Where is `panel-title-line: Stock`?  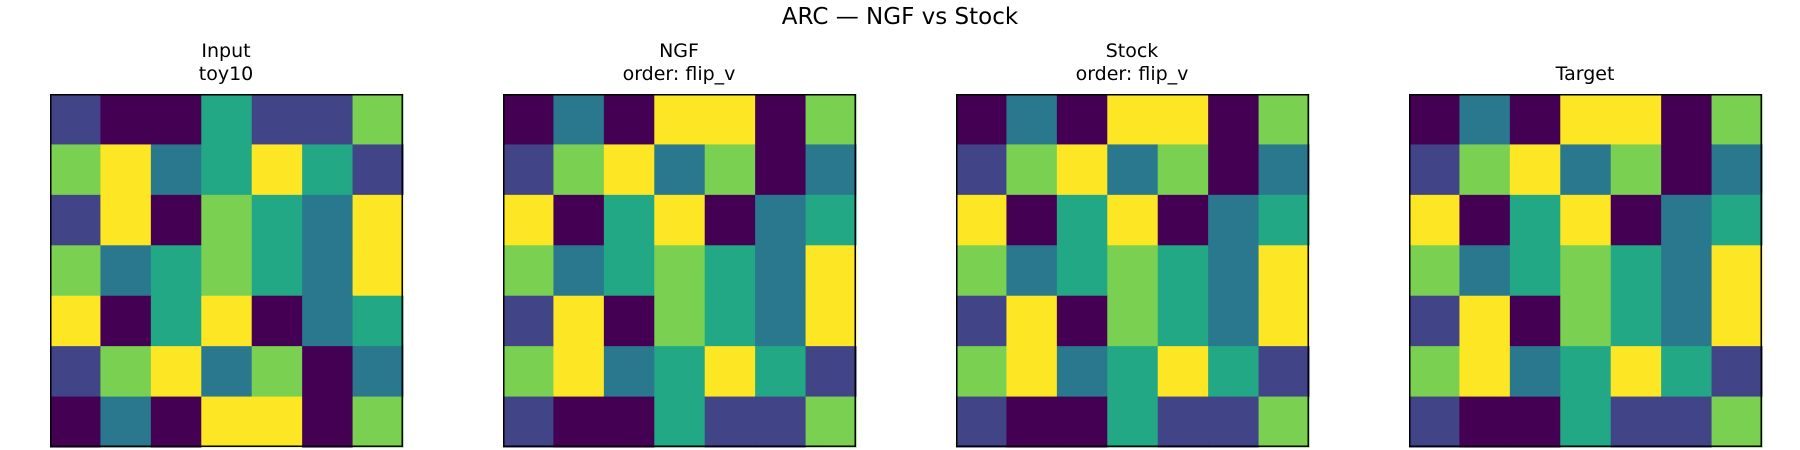
panel-title-line: Stock is located at coordinates (1132, 51).